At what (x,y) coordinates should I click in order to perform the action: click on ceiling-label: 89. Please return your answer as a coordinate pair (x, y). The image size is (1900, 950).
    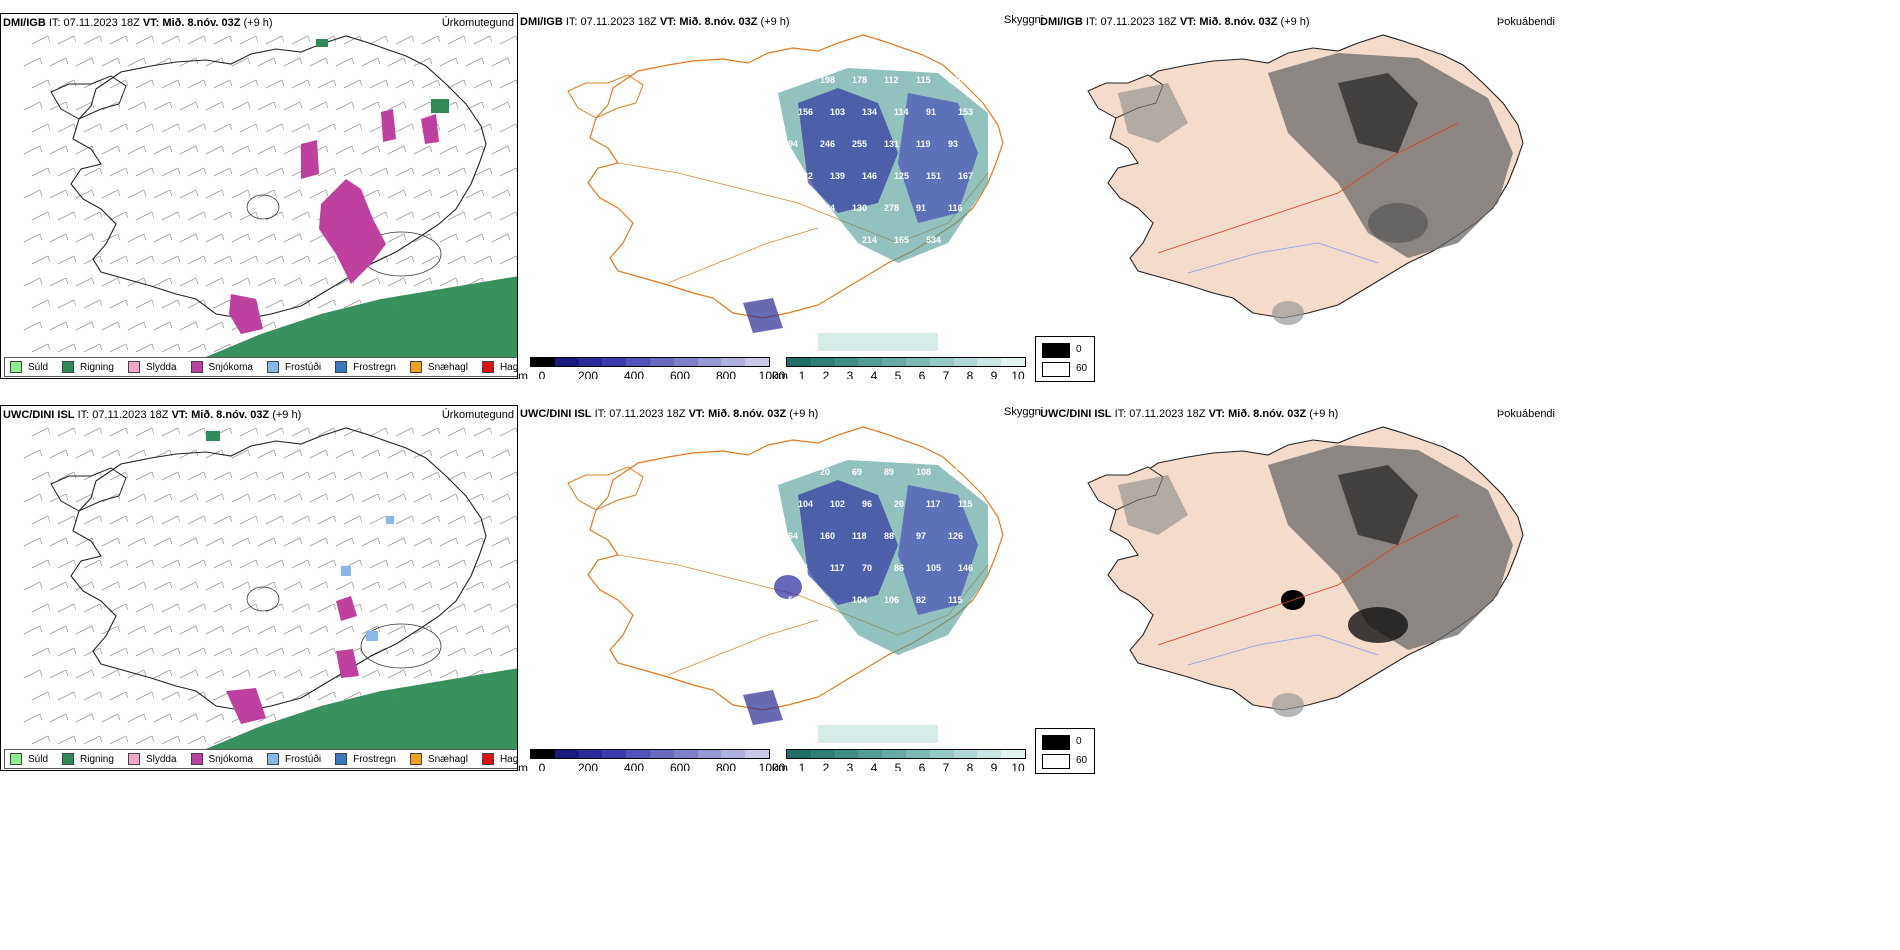
    Looking at the image, I should click on (889, 472).